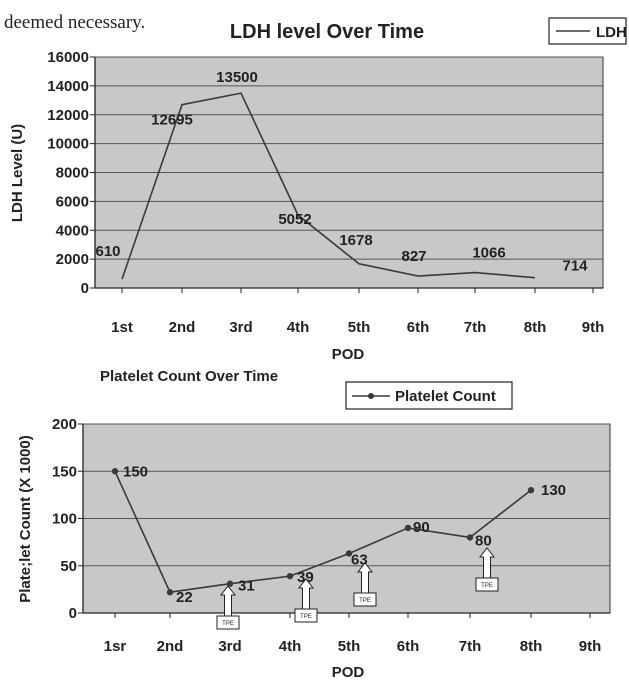 The image size is (629, 684). I want to click on ldh-data-label: 1678, so click(355, 240).